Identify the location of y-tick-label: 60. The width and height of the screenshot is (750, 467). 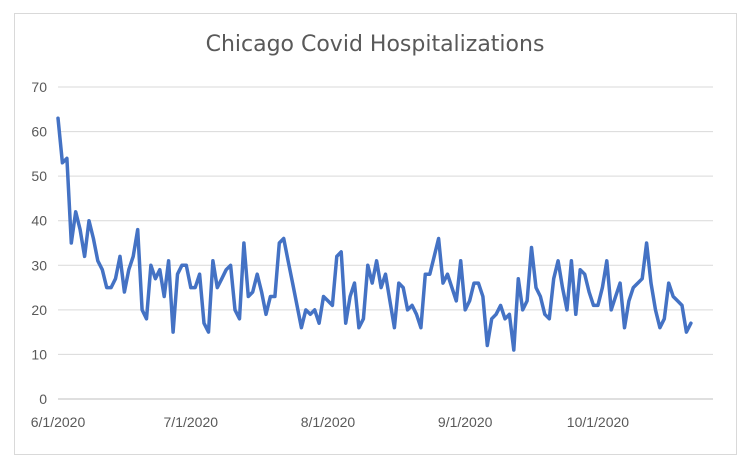
(39, 132).